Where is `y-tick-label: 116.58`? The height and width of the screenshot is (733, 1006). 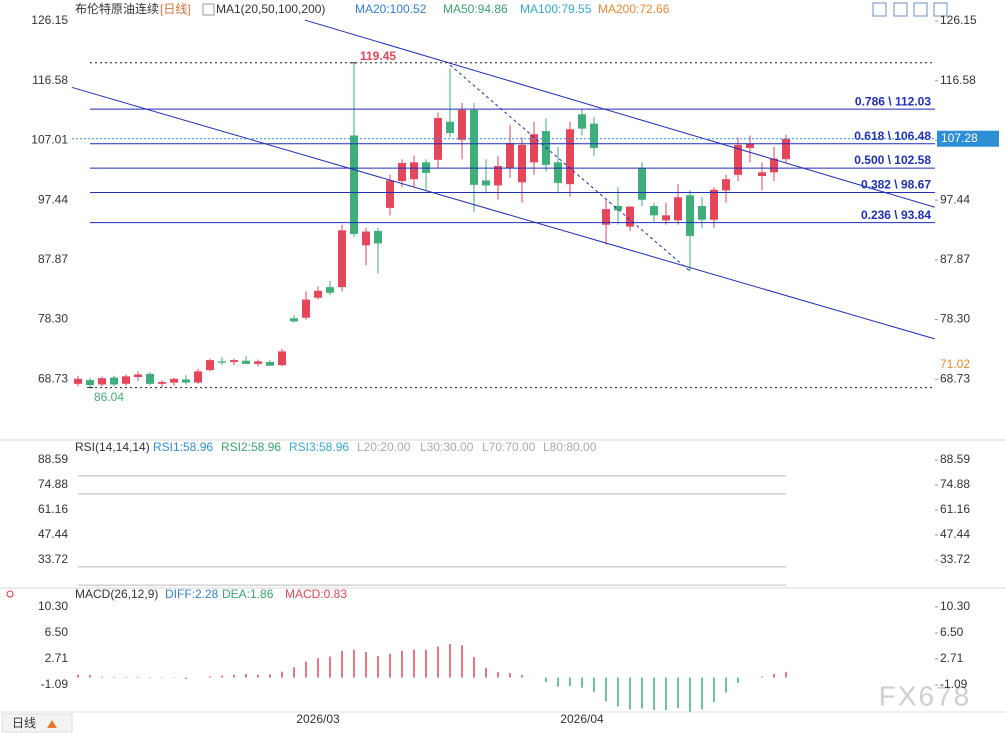
y-tick-label: 116.58 is located at coordinates (50, 80).